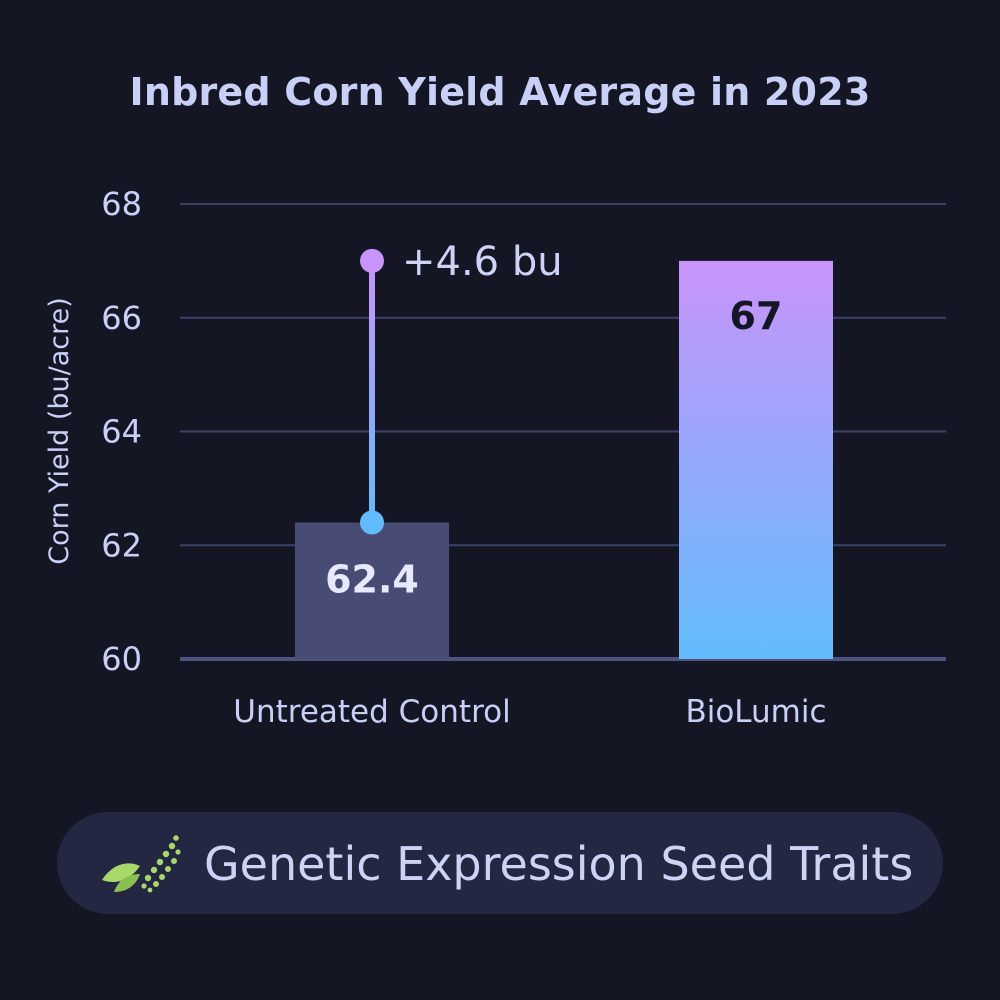 This screenshot has width=1000, height=1000. I want to click on difference-annotation: +4.6 bu, so click(461, 387).